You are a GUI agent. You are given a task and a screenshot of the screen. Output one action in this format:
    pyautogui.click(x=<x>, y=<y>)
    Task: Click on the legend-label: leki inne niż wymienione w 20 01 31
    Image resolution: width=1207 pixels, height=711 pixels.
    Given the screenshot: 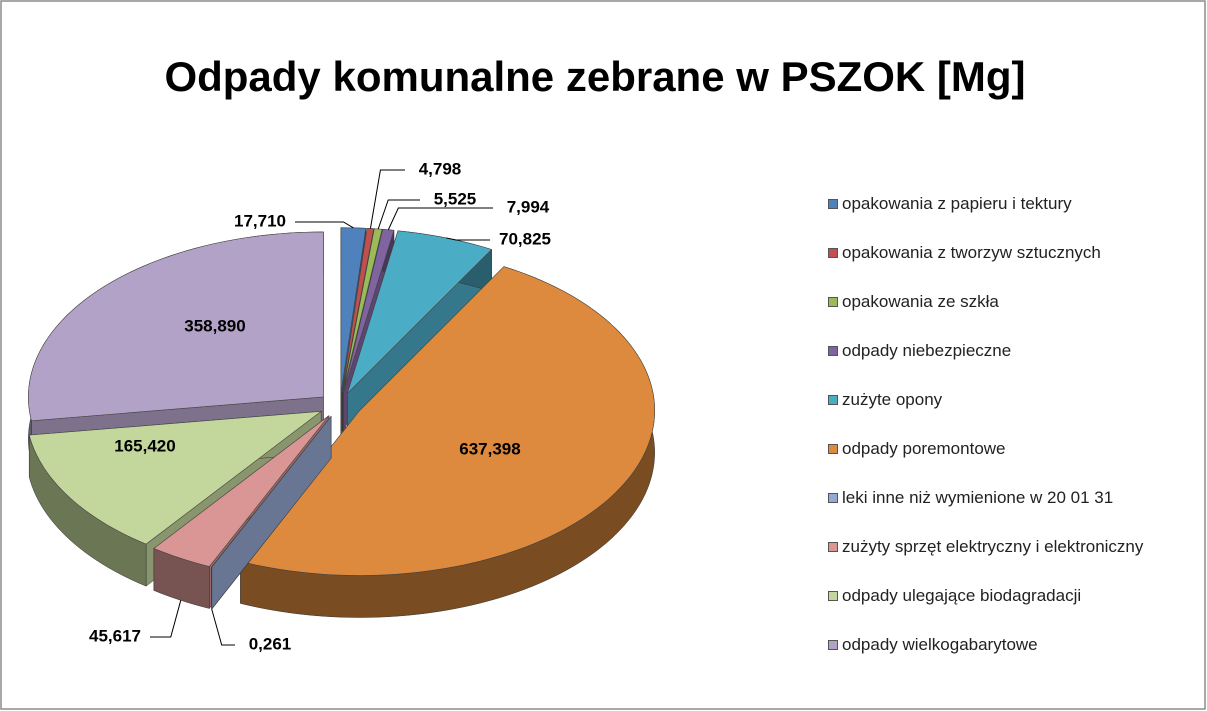 What is the action you would take?
    pyautogui.click(x=978, y=497)
    